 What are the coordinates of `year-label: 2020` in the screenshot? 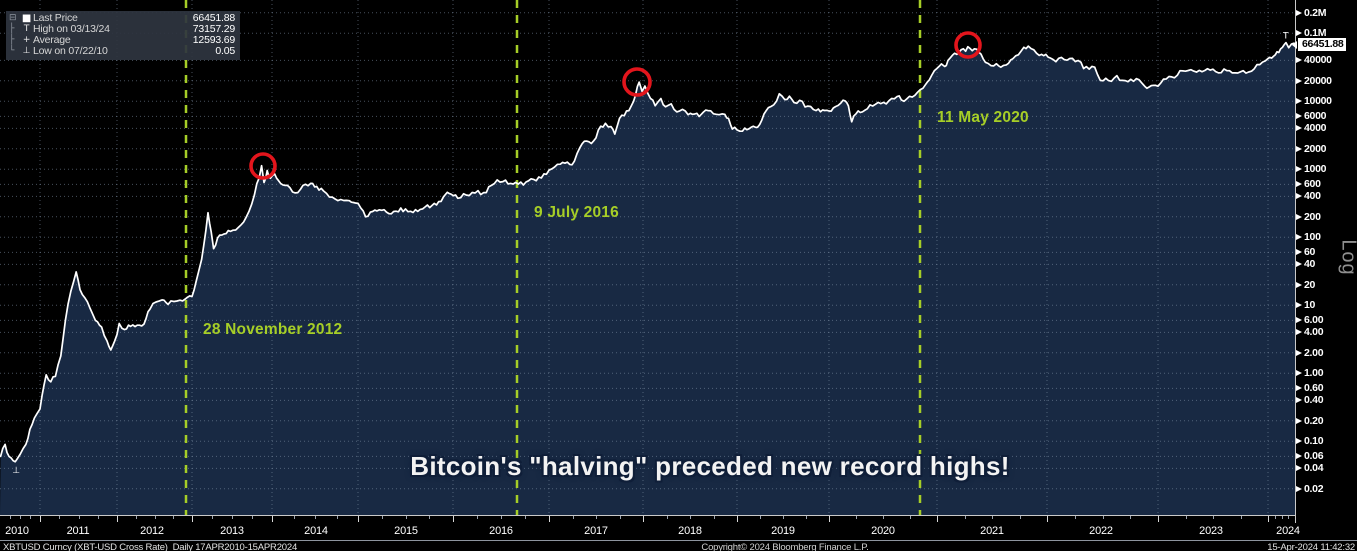 It's located at (883, 531).